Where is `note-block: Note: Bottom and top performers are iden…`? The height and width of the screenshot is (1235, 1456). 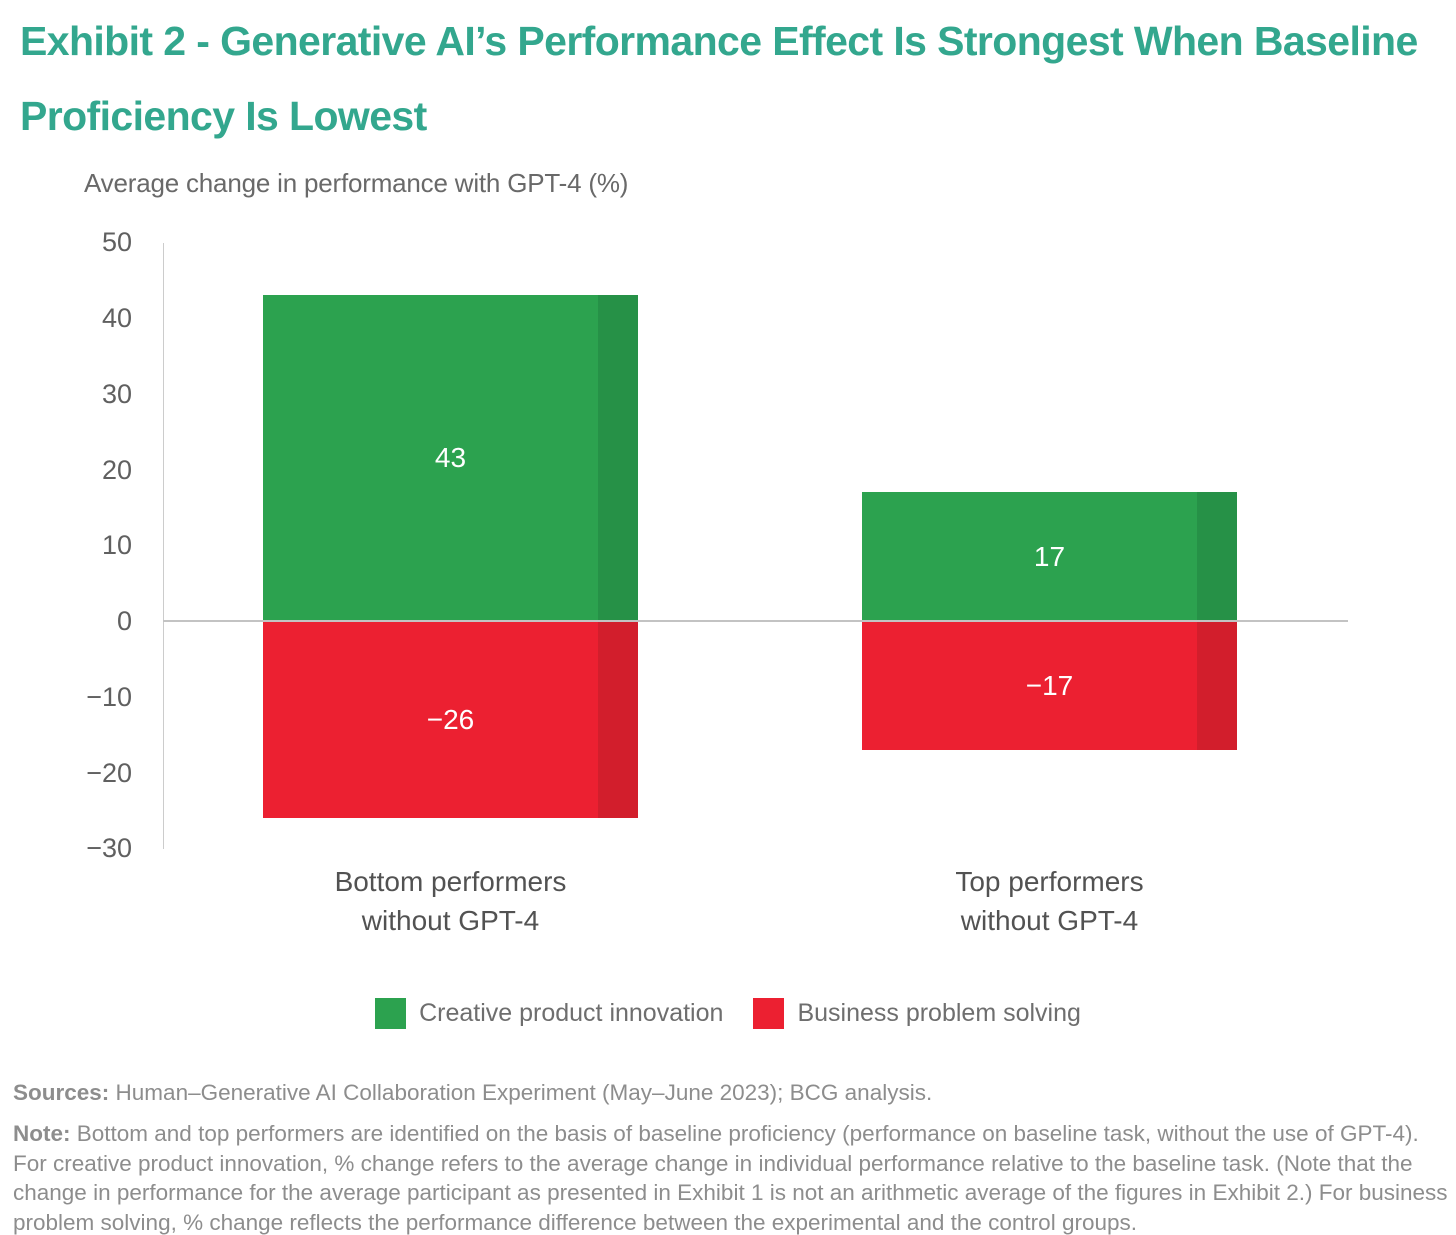 note-block: Note: Bottom and top performers are iden… is located at coordinates (731, 1177).